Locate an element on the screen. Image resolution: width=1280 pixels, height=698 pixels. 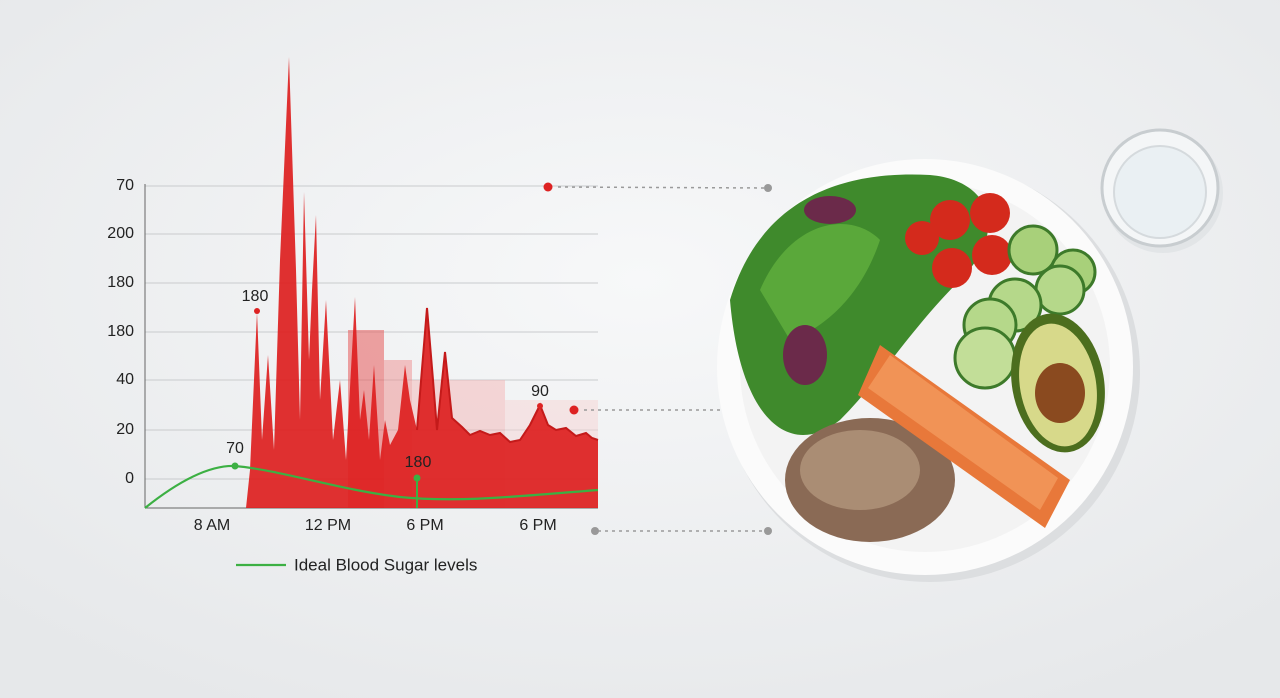
glass-water is located at coordinates (1160, 192).